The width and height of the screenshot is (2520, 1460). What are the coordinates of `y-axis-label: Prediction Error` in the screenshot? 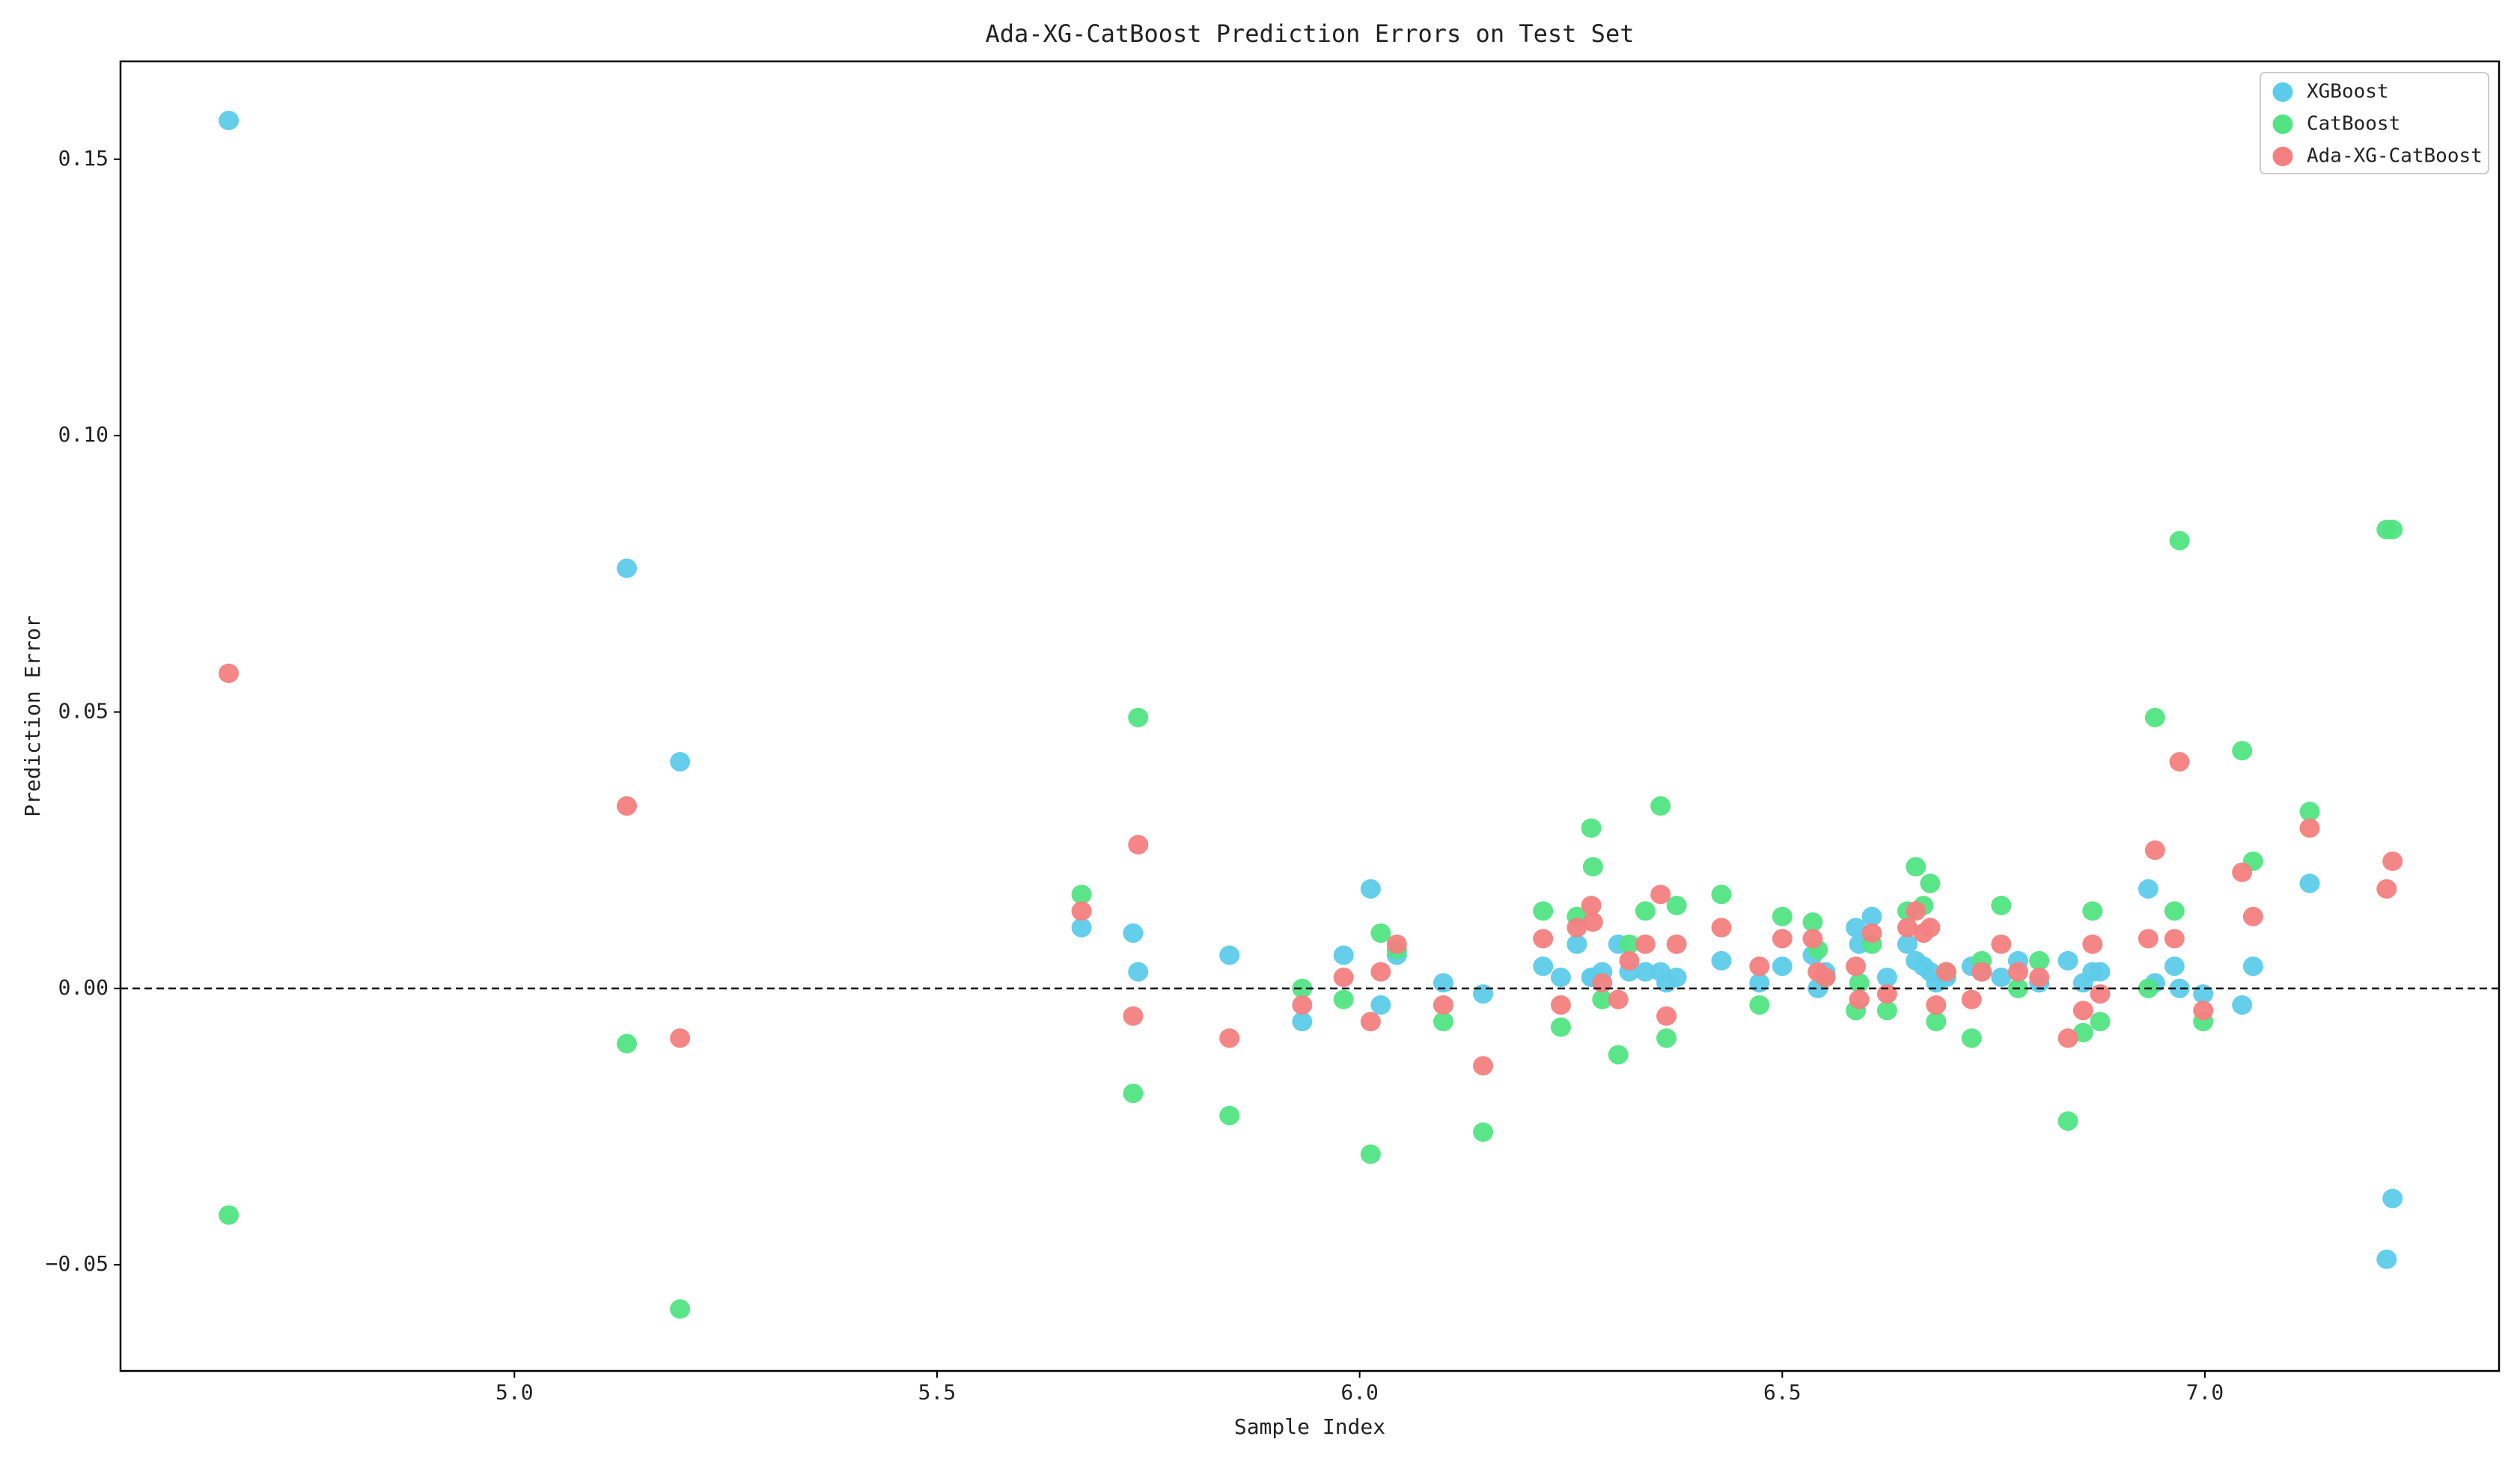 It's located at (32, 716).